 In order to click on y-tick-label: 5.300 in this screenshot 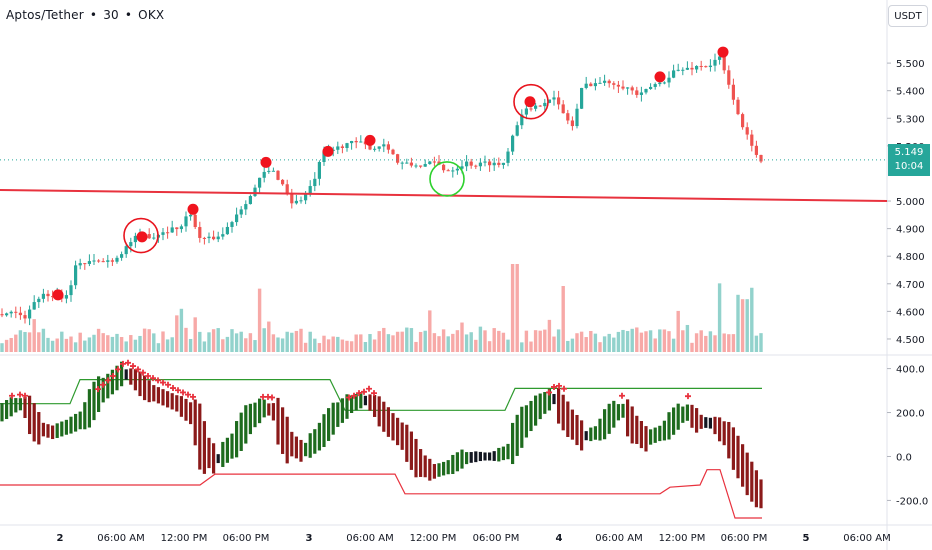, I will do `click(910, 119)`.